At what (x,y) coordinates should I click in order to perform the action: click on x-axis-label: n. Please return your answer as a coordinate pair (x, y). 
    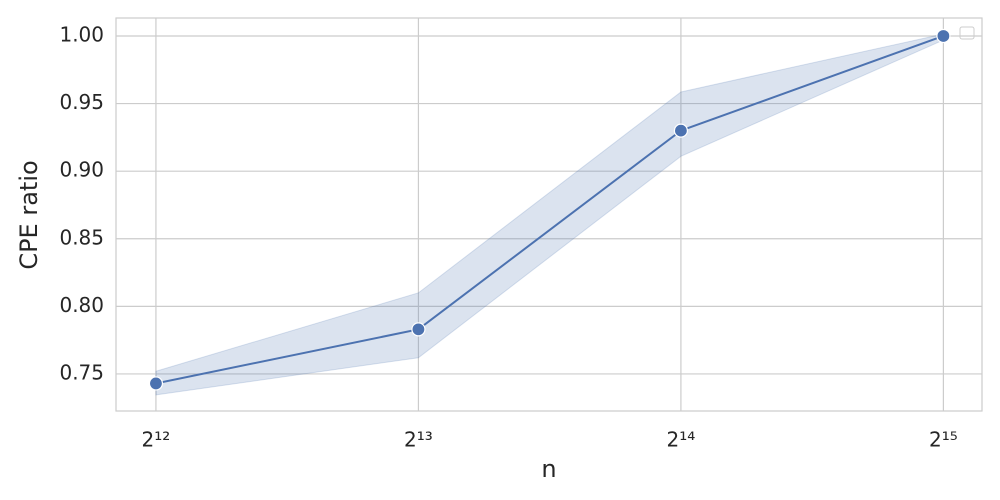
    Looking at the image, I should click on (548, 469).